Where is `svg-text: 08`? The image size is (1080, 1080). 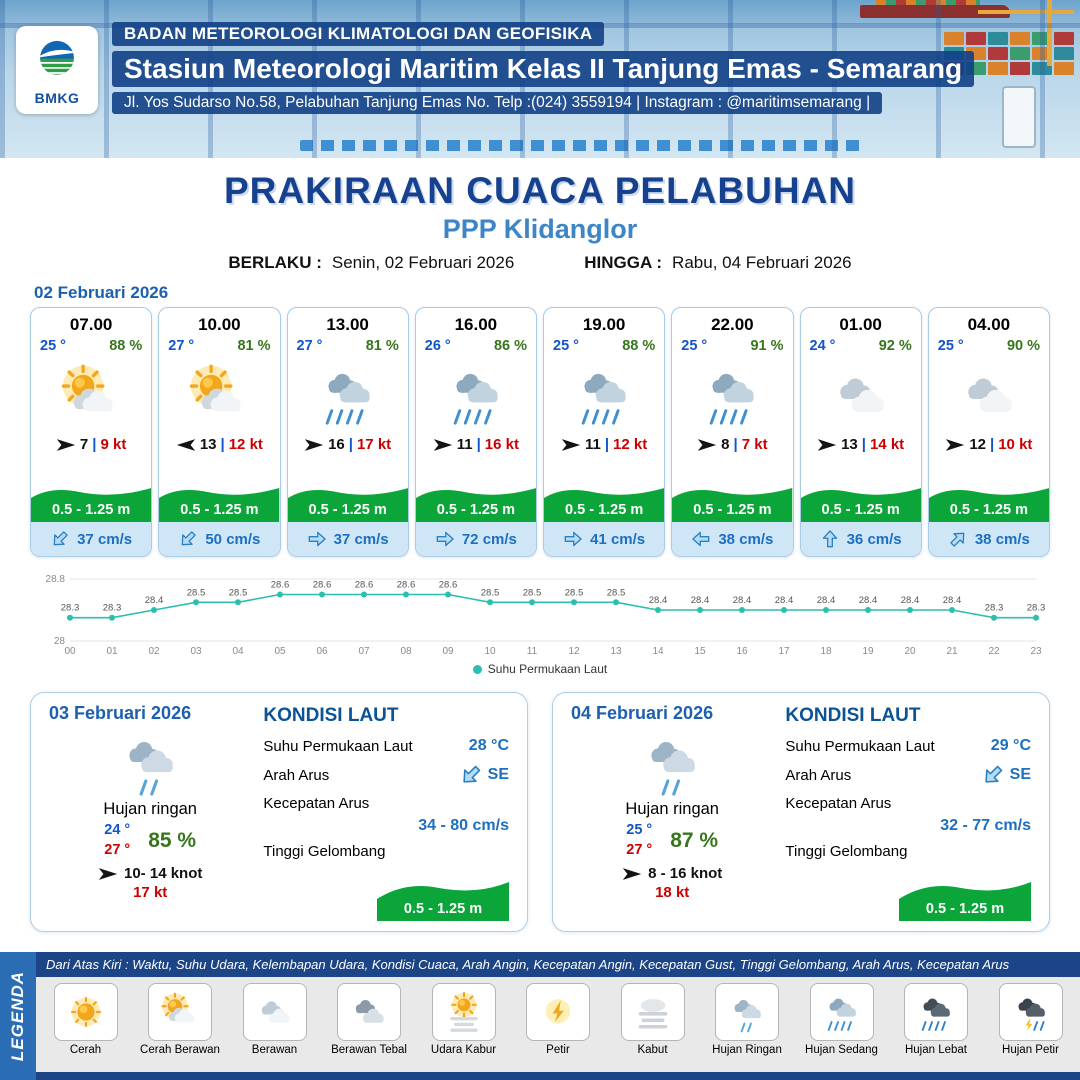
svg-text: 08 is located at coordinates (406, 651).